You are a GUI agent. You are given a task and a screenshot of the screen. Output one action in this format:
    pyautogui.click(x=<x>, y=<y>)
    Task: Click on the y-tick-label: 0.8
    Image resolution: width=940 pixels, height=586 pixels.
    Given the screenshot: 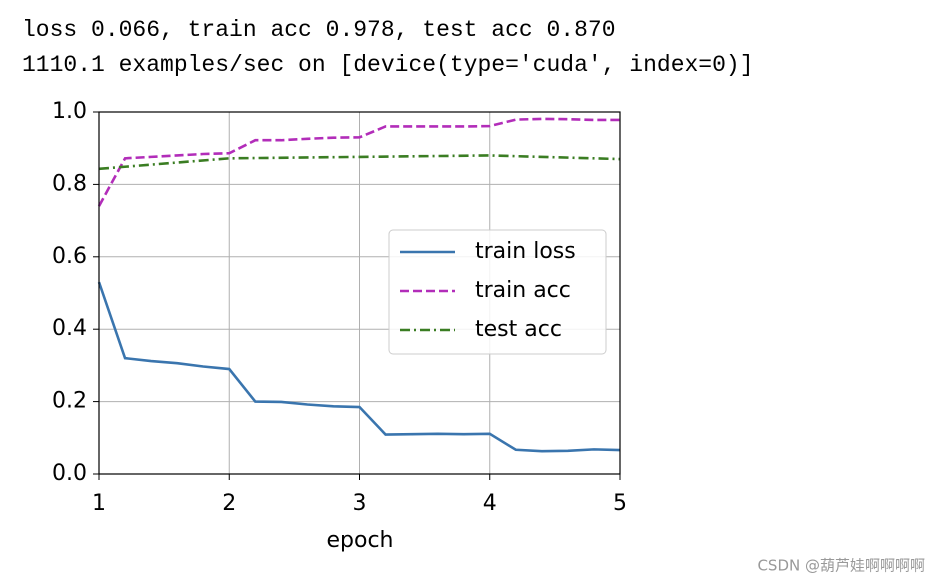 What is the action you would take?
    pyautogui.click(x=69, y=183)
    